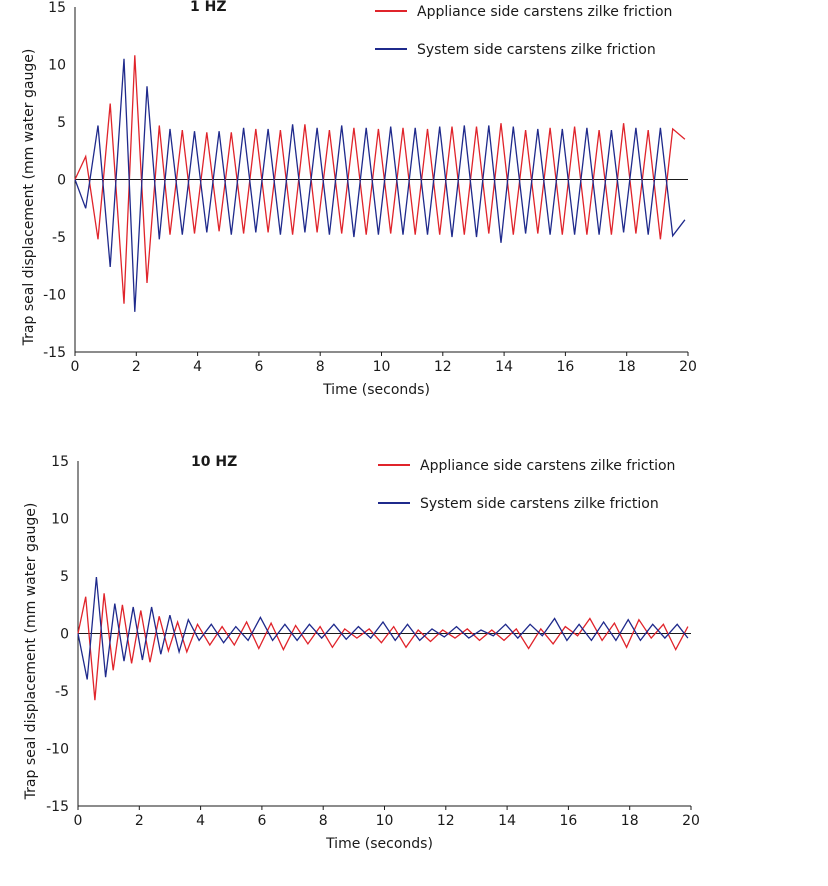 The width and height of the screenshot is (828, 886). Describe the element at coordinates (214, 462) in the screenshot. I see `chart-title: 10 HZ` at that location.